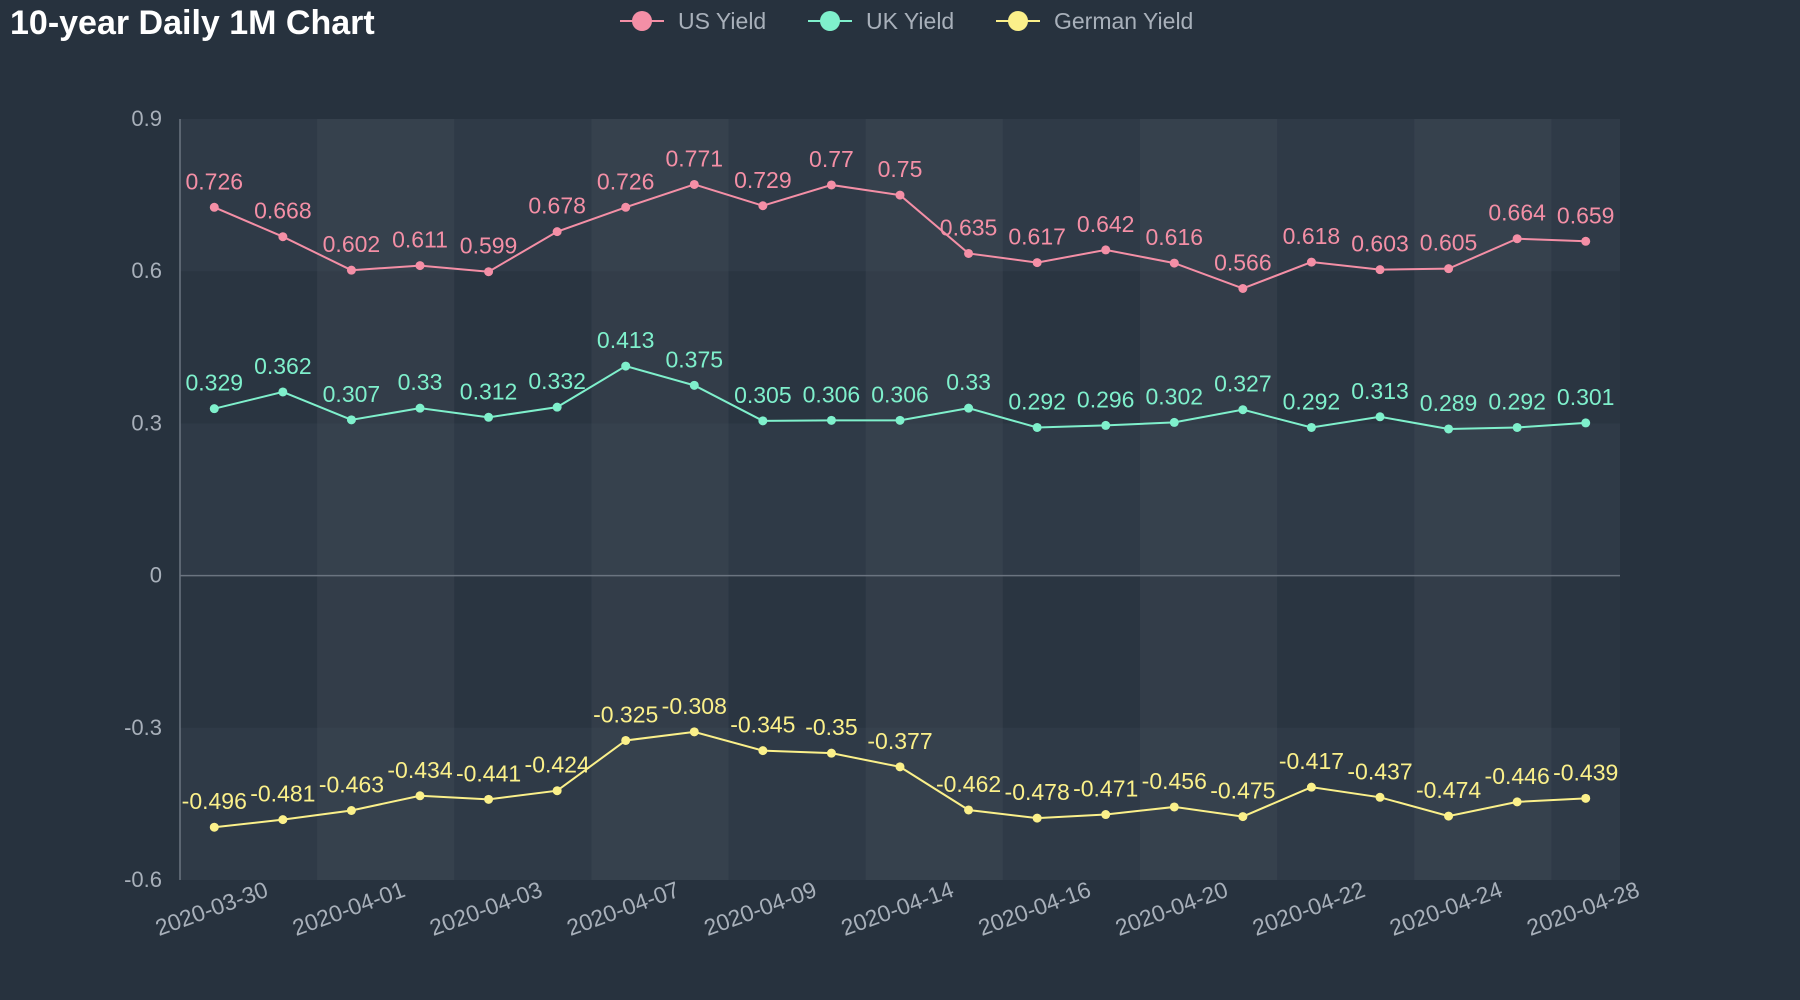 The image size is (1800, 1000). Describe the element at coordinates (1106, 224) in the screenshot. I see `data-label: 0.642` at that location.